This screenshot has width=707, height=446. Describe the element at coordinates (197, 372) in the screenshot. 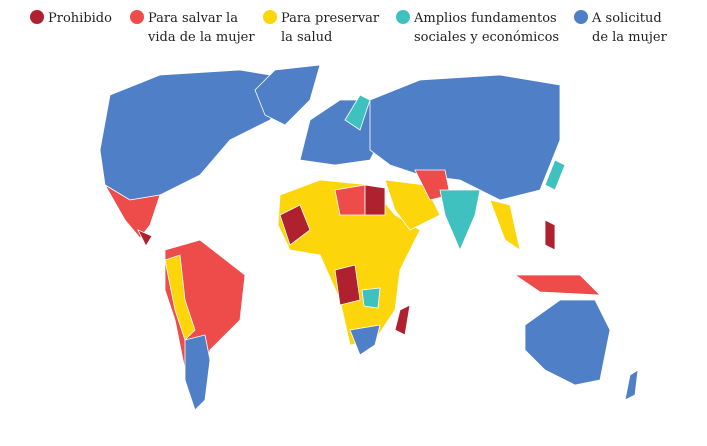

I see `southern-cone` at that location.